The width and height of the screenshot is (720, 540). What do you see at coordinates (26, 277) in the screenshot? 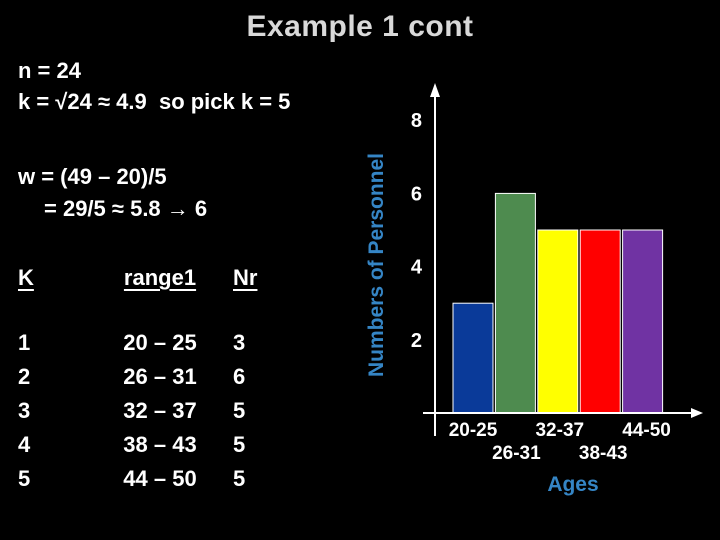
I see `table-header-k: K` at bounding box center [26, 277].